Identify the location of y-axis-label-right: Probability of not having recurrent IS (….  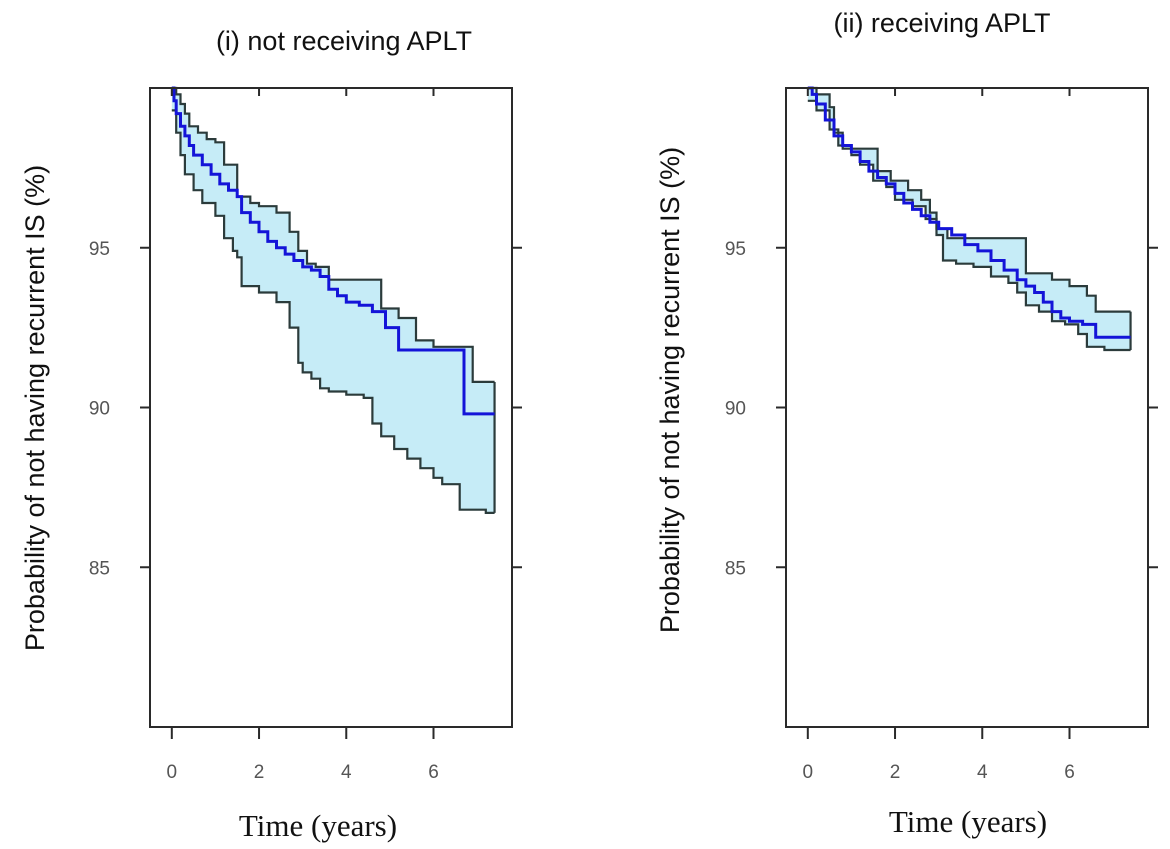
(670, 390).